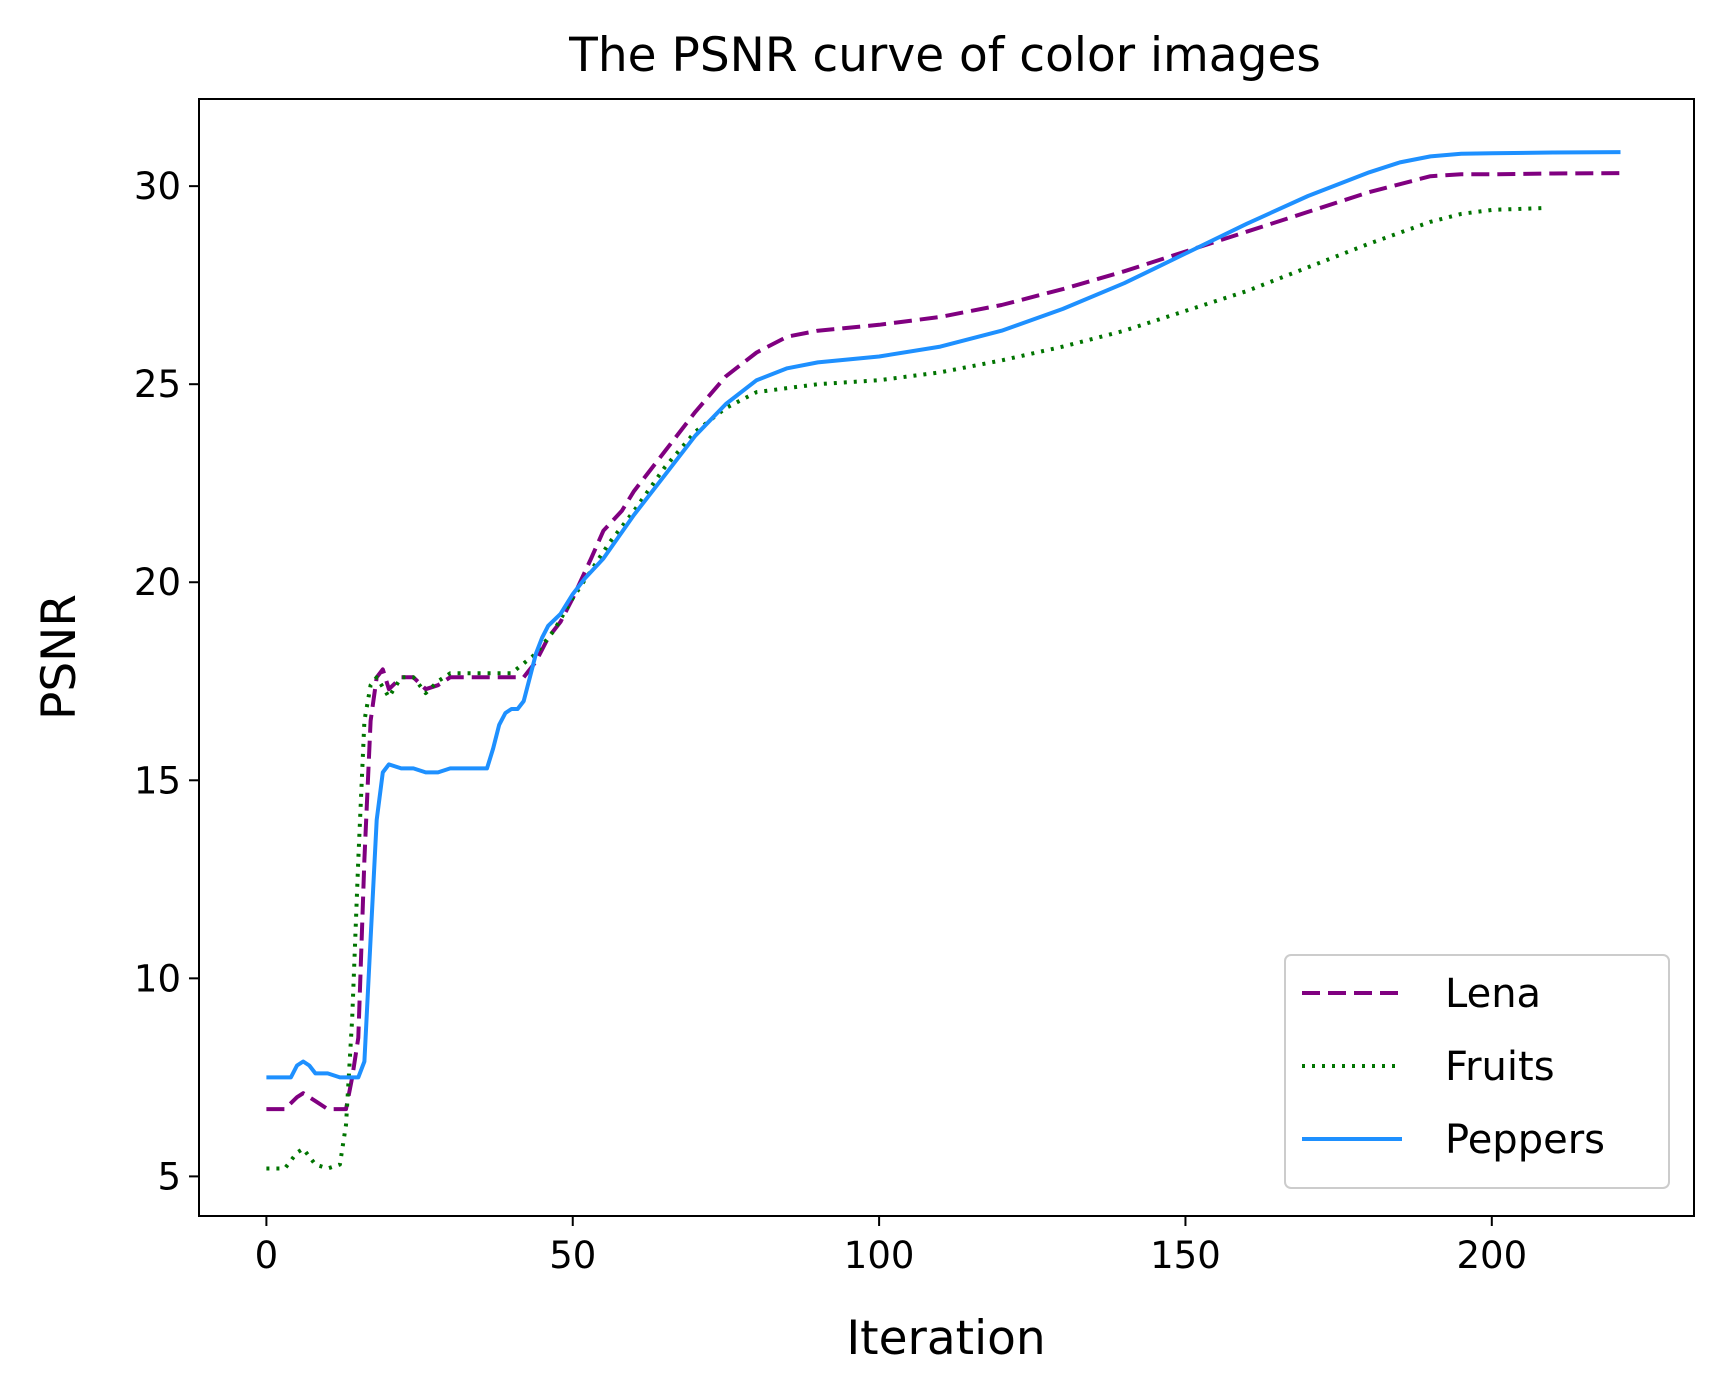  What do you see at coordinates (157, 780) in the screenshot?
I see `y-tick-label: 15` at bounding box center [157, 780].